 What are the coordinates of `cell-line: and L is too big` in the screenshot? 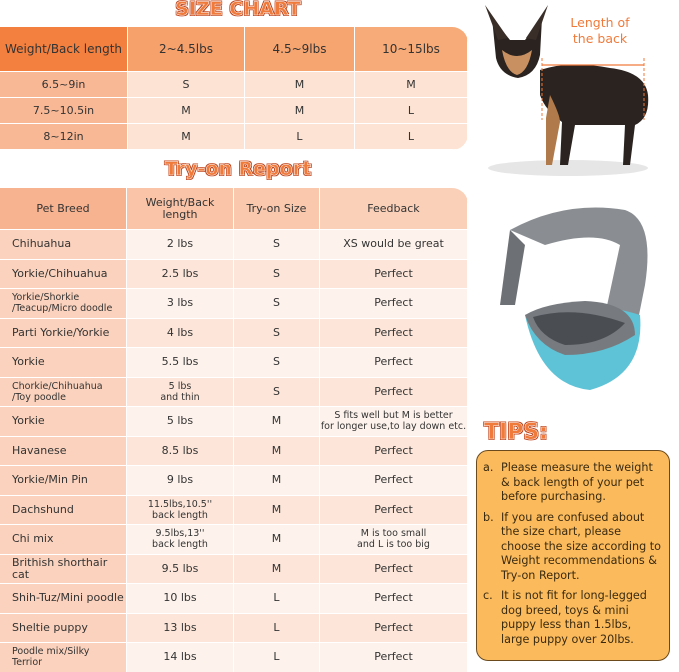 It's located at (393, 545).